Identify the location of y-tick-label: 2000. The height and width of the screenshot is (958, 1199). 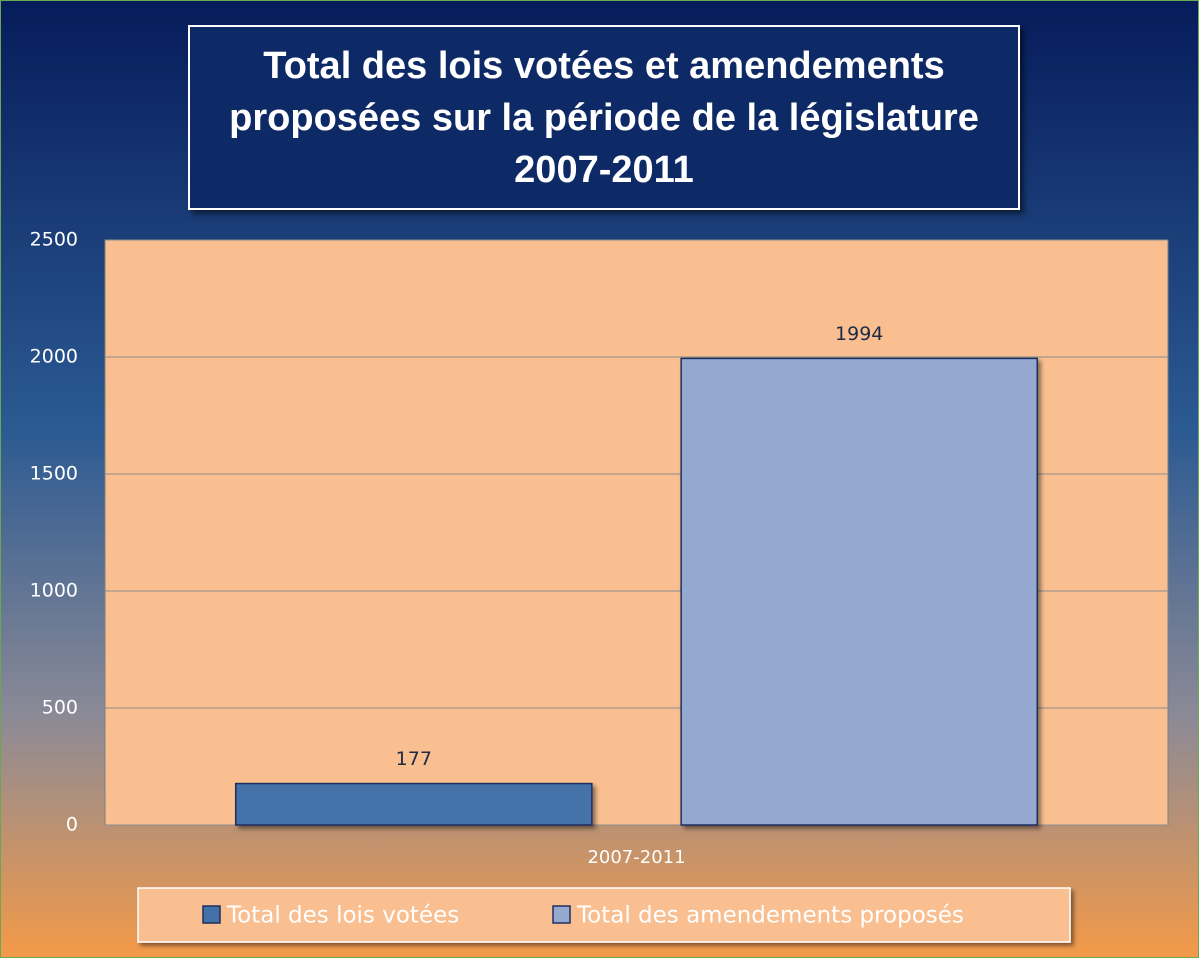
(54, 357).